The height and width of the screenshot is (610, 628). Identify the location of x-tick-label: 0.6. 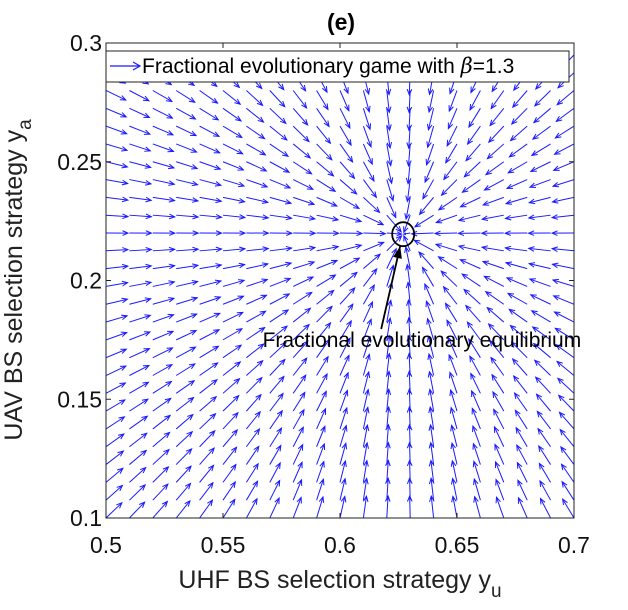
(340, 545).